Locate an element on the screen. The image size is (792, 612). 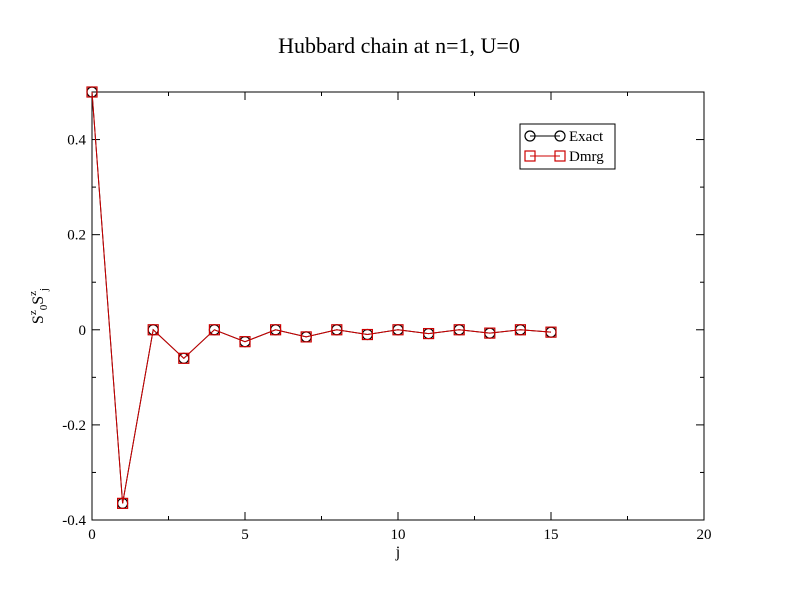
x-tick-label: 5 is located at coordinates (245, 535).